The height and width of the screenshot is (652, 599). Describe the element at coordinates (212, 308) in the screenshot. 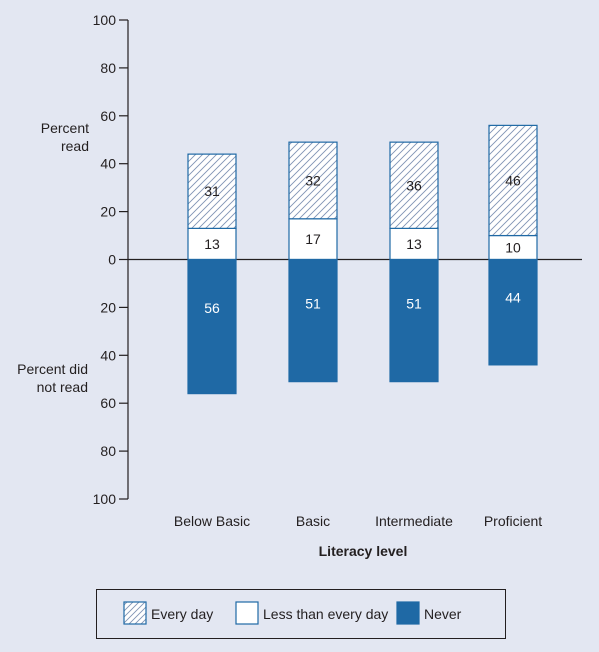

I see `bar-value-label: 56` at that location.